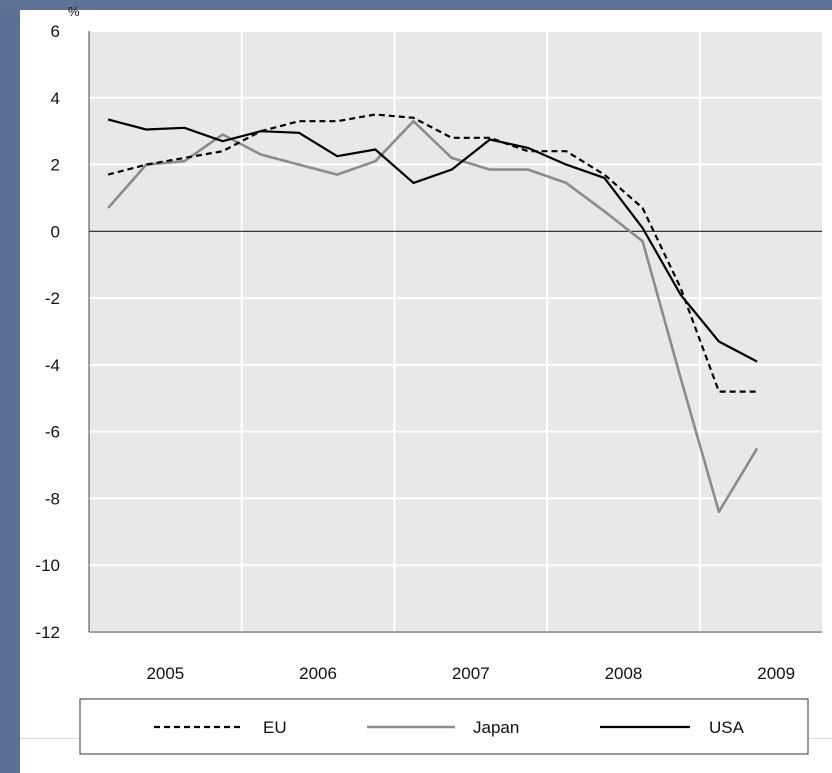  I want to click on y-tick-label: -12, so click(47, 632).